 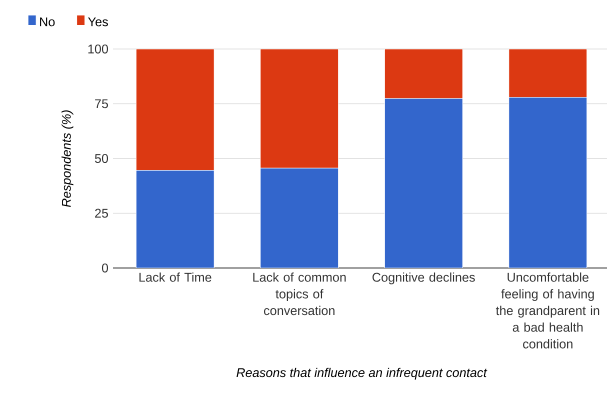 What do you see at coordinates (68, 159) in the screenshot?
I see `y-axis-title: Respondents (%)` at bounding box center [68, 159].